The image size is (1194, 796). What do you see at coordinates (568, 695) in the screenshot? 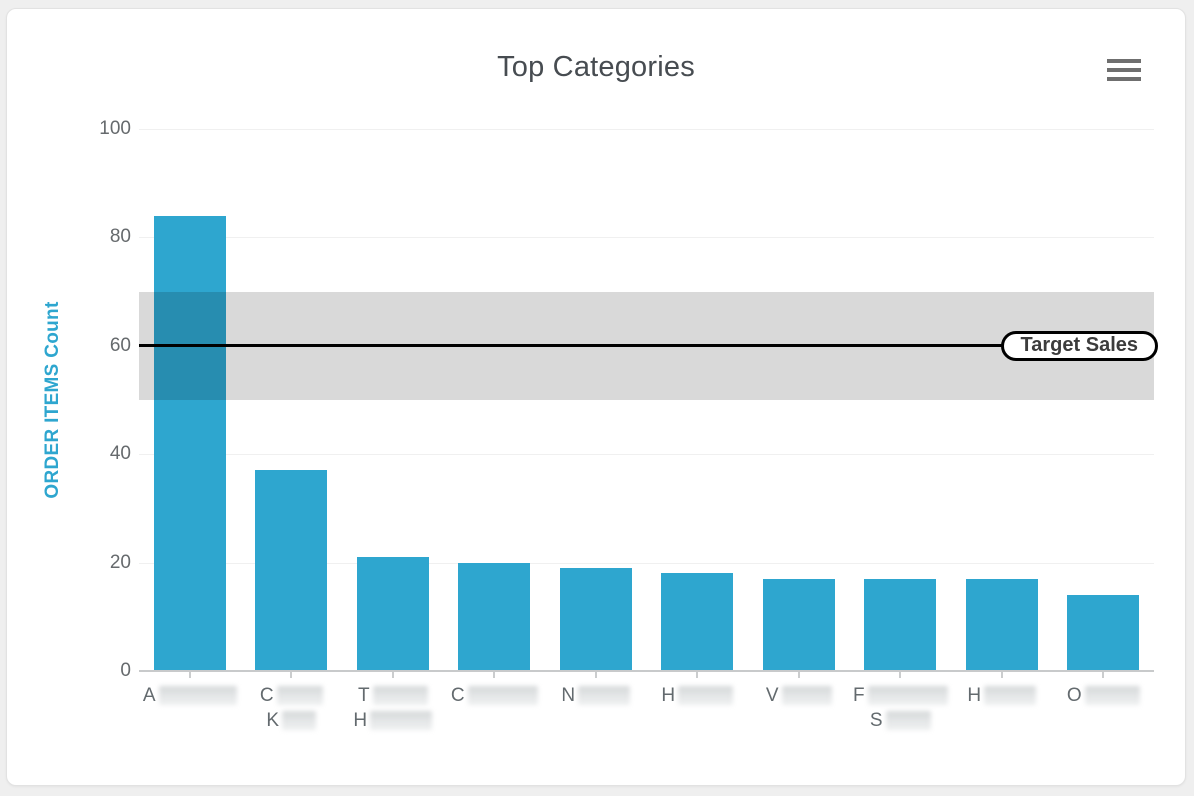
I see `x-label-letter: N` at bounding box center [568, 695].